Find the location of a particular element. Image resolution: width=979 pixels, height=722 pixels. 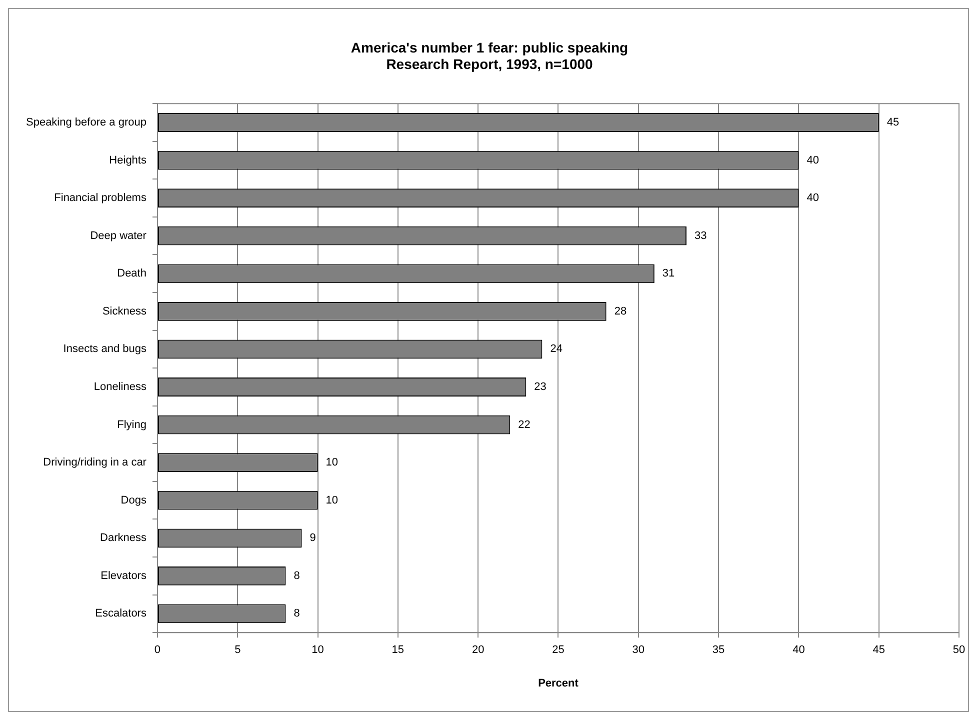

y-tick-label: Financial problems is located at coordinates (100, 198).